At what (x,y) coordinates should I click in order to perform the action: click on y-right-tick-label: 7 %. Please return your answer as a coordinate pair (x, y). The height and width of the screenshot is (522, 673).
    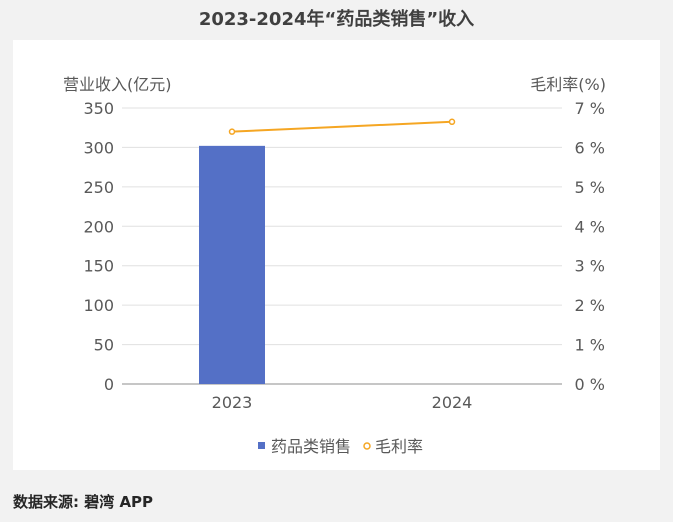
    Looking at the image, I should click on (590, 108).